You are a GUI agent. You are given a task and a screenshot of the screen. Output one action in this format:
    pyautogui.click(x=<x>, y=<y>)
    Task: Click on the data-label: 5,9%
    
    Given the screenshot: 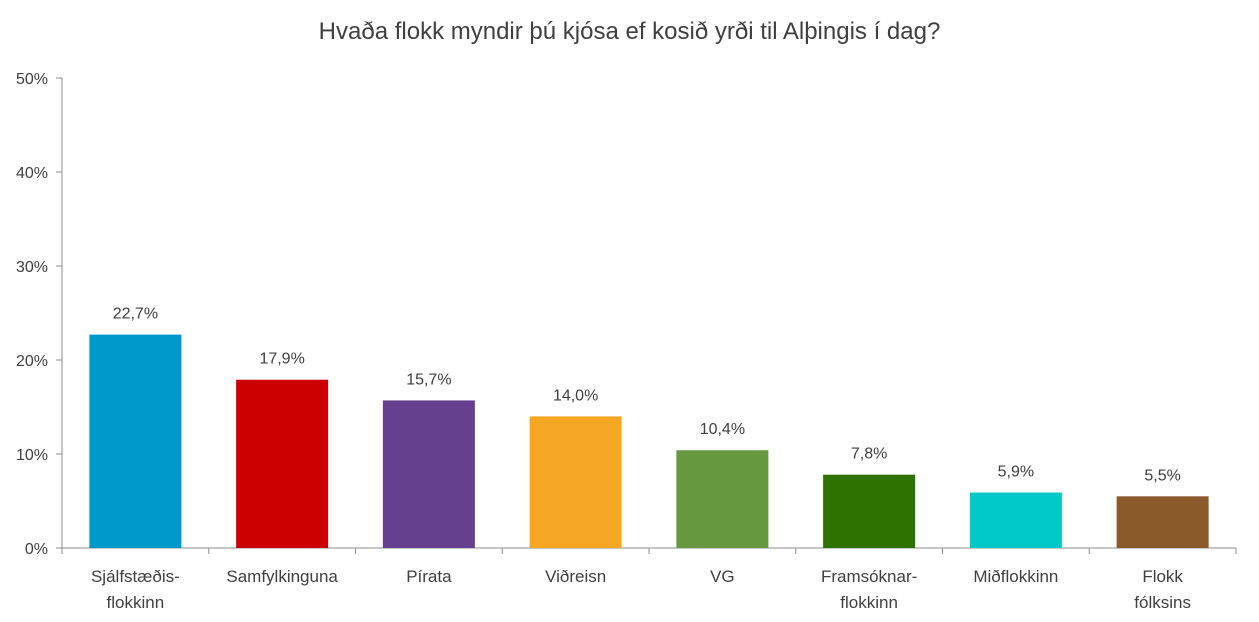 What is the action you would take?
    pyautogui.click(x=1016, y=472)
    